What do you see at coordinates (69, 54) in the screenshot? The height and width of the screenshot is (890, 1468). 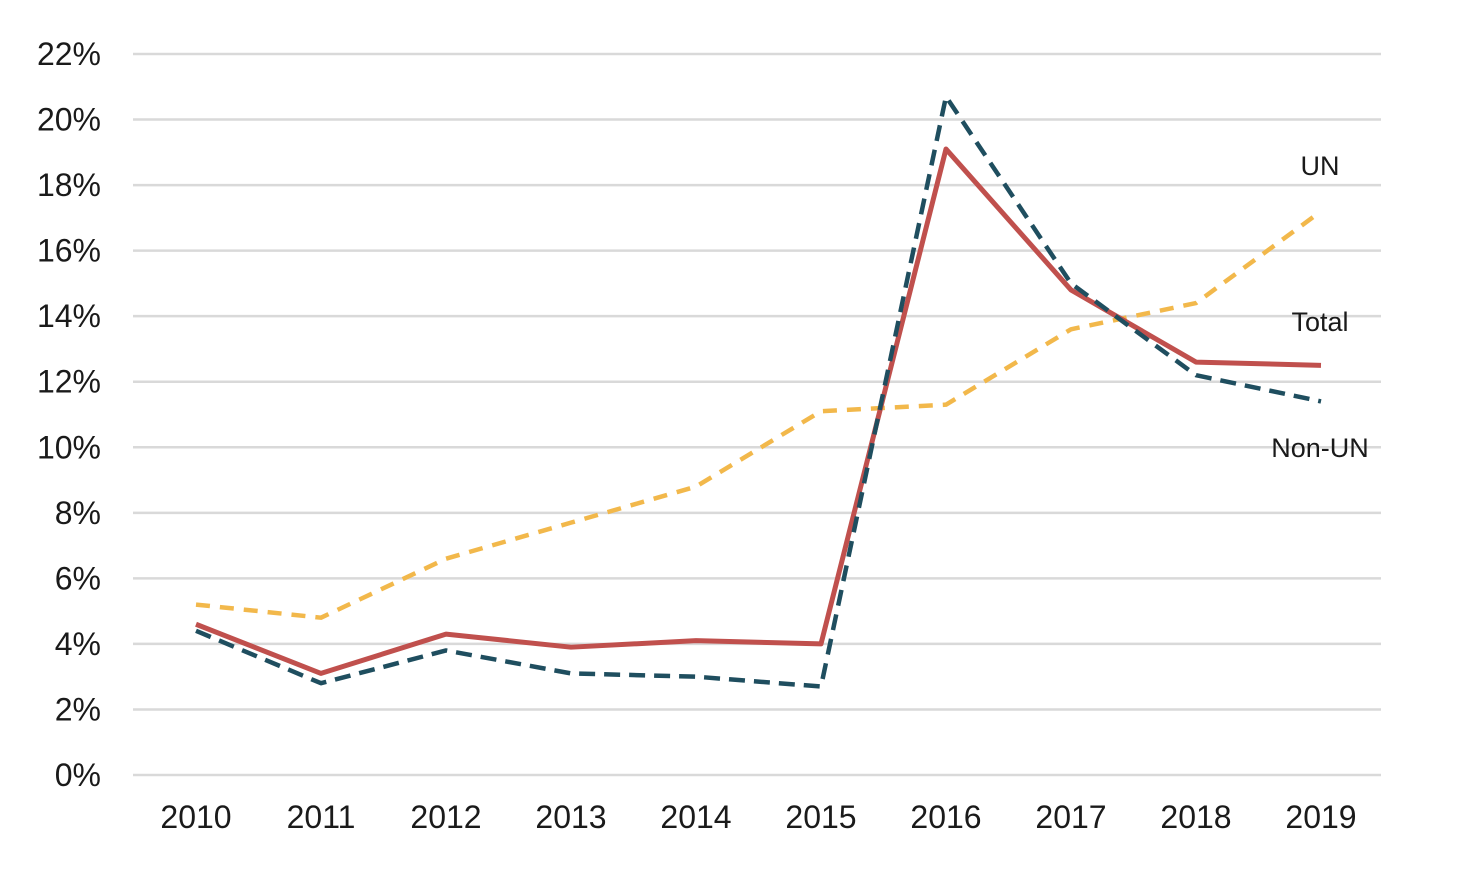 I see `y-tick-label: 22%` at bounding box center [69, 54].